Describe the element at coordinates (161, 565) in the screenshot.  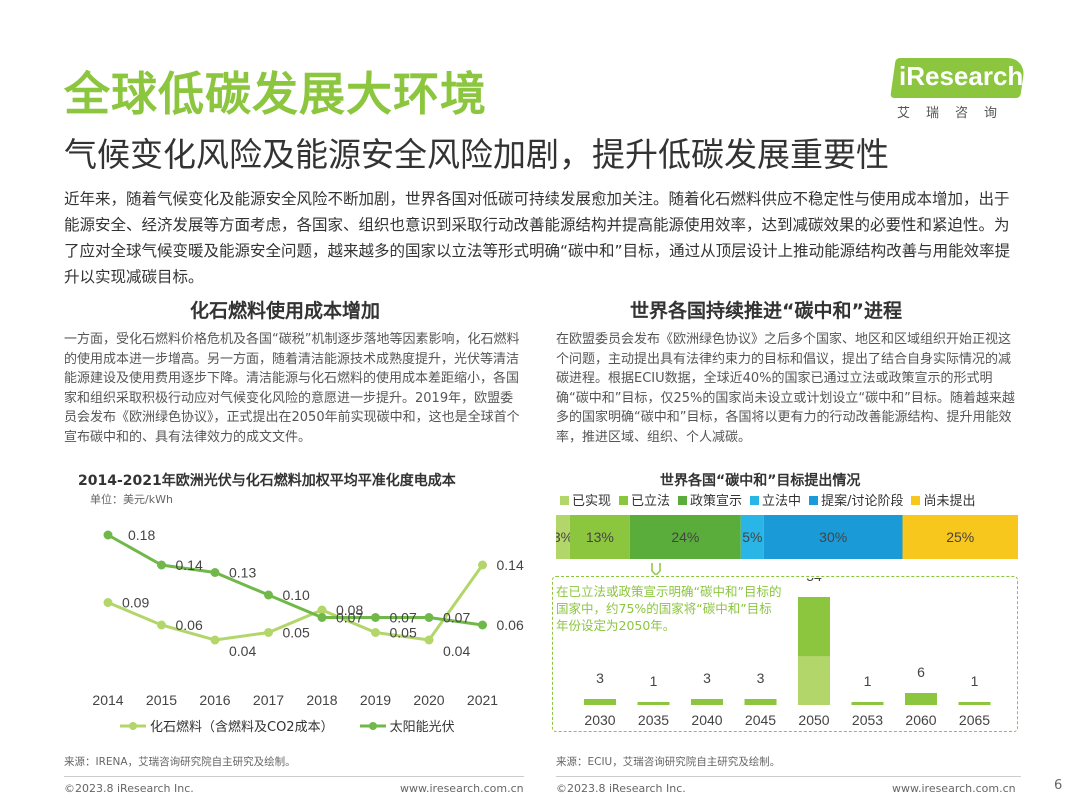
I see `point-s1-2015` at that location.